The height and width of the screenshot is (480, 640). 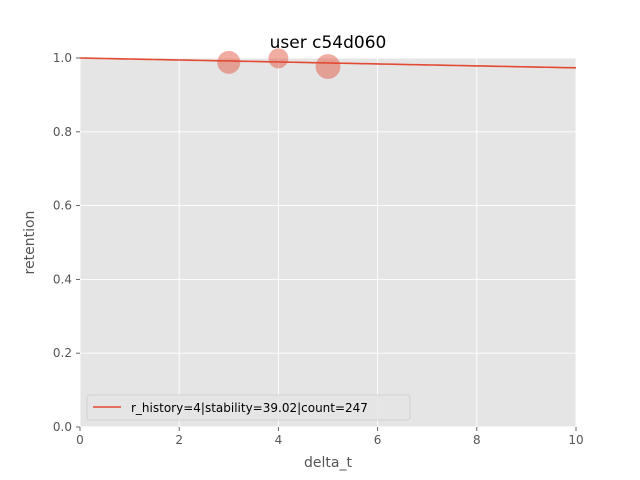 I want to click on y-tick-label: 0.4, so click(x=62, y=279).